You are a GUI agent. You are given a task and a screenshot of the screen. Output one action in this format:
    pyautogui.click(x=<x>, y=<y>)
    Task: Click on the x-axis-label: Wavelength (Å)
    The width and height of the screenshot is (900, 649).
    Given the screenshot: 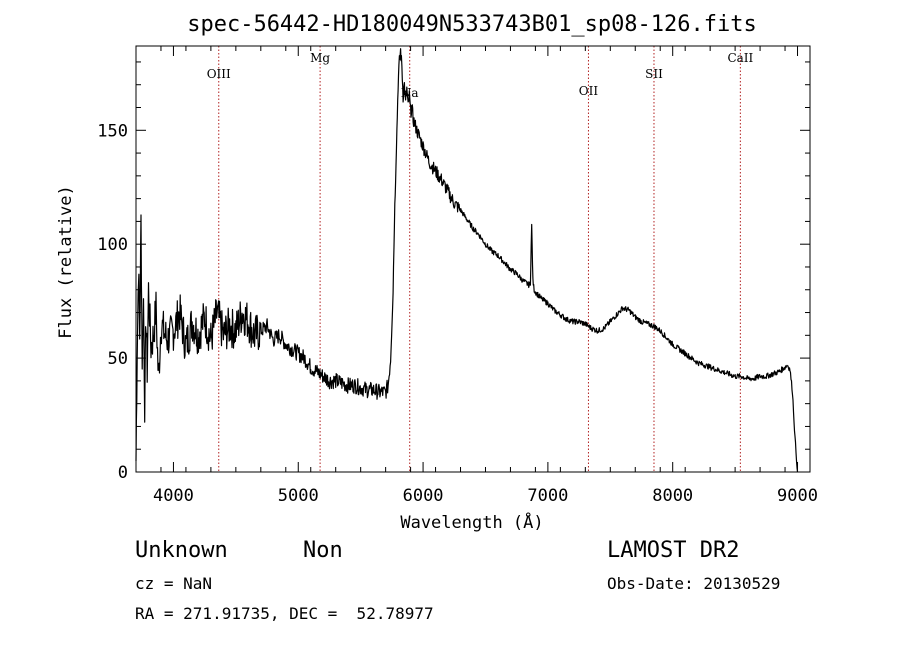 What is the action you would take?
    pyautogui.click(x=471, y=522)
    